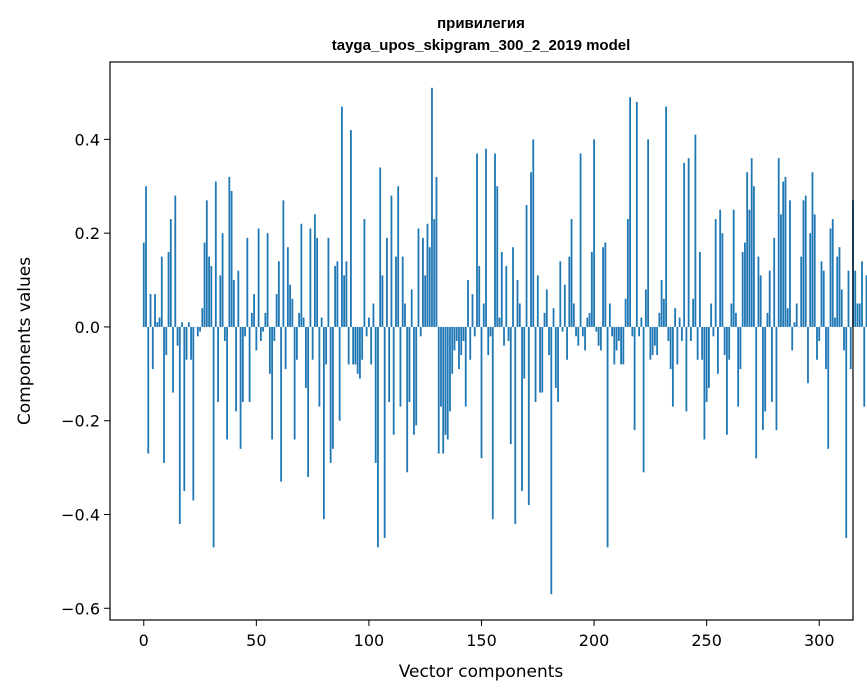 The image size is (867, 696). I want to click on x-axis-ticks: 0 50 100 150 200 250 300, so click(487, 635).